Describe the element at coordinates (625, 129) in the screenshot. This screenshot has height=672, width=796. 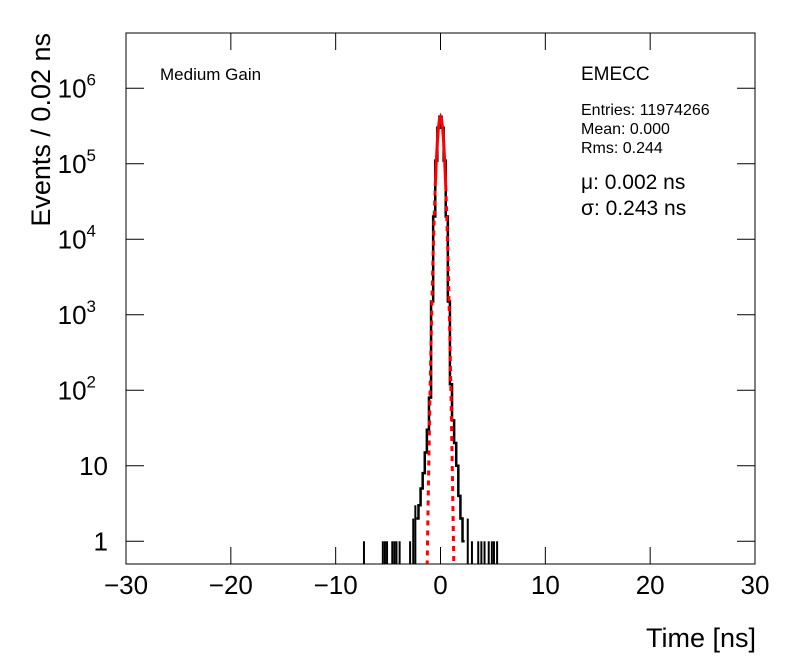
I see `stat: Mean: 0.000` at that location.